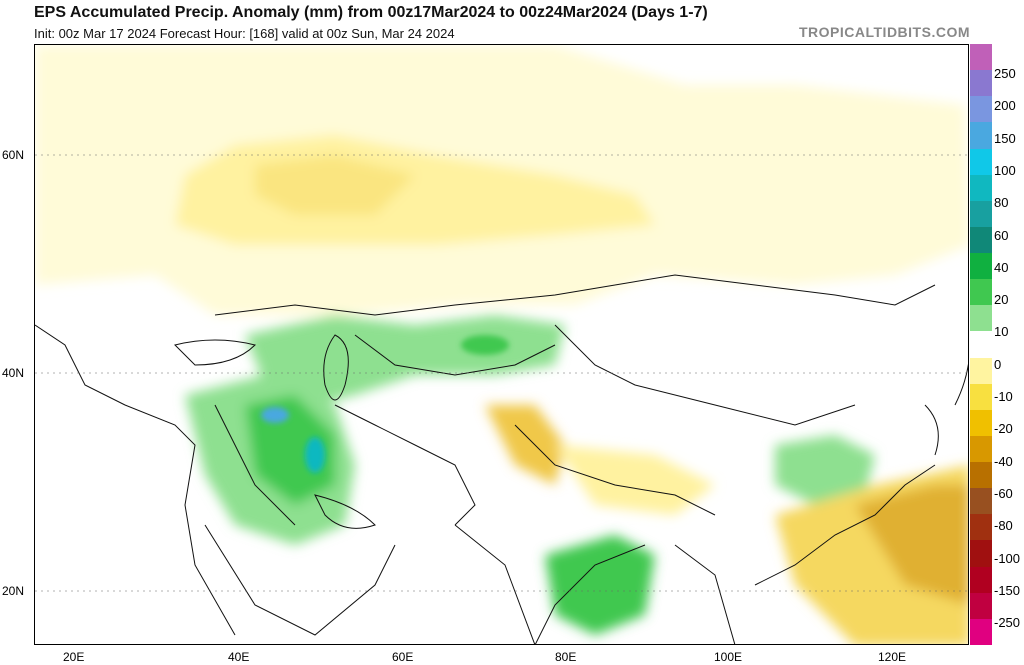 The image size is (1024, 665). Describe the element at coordinates (485, 345) in the screenshot. I see `wet-core-central-asia` at that location.